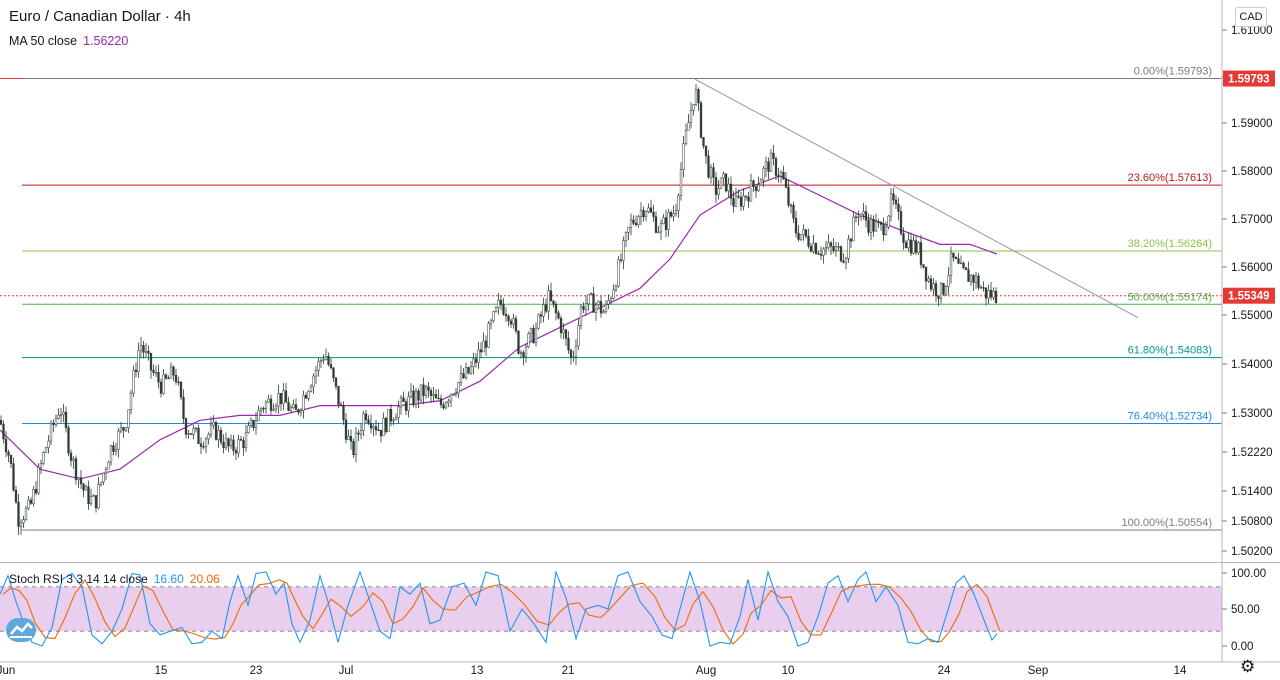 The height and width of the screenshot is (680, 1280). Describe the element at coordinates (1248, 666) in the screenshot. I see `gear-icon: ⚙` at that location.